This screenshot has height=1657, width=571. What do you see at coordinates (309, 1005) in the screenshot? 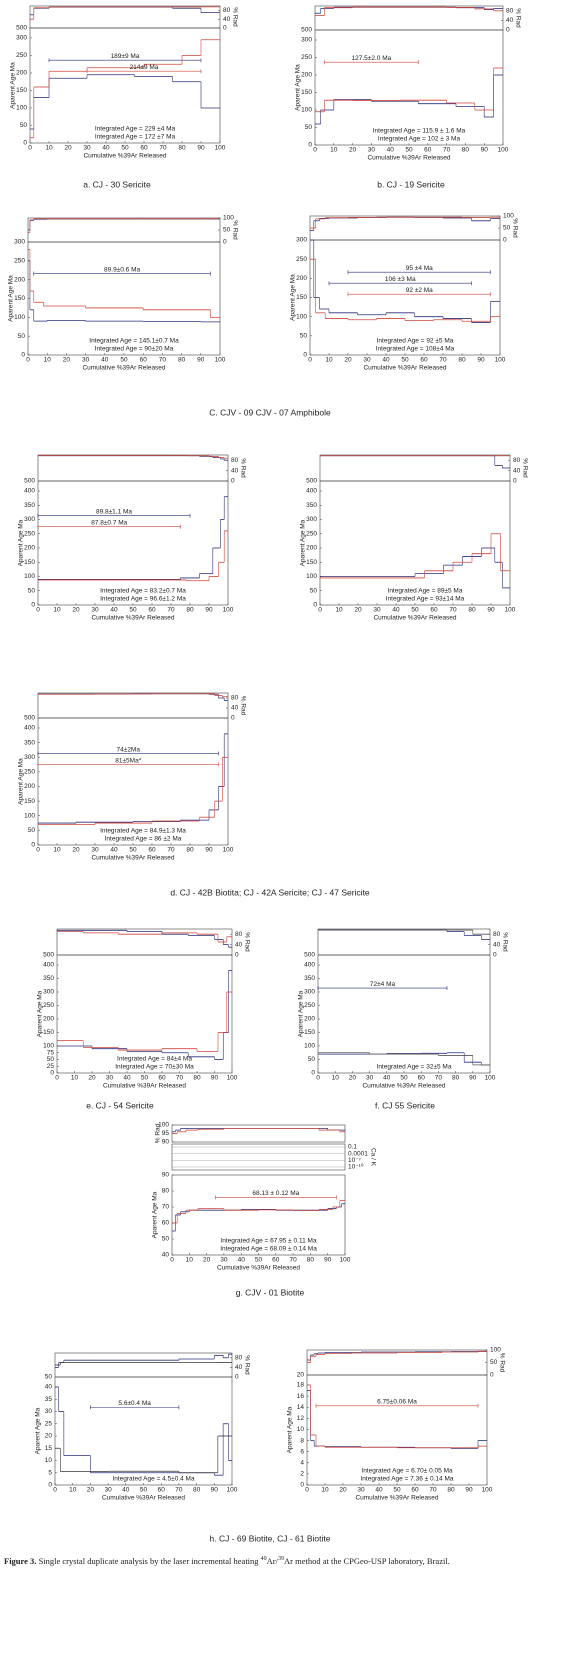
I see `y-tick-label: 250` at bounding box center [309, 1005].